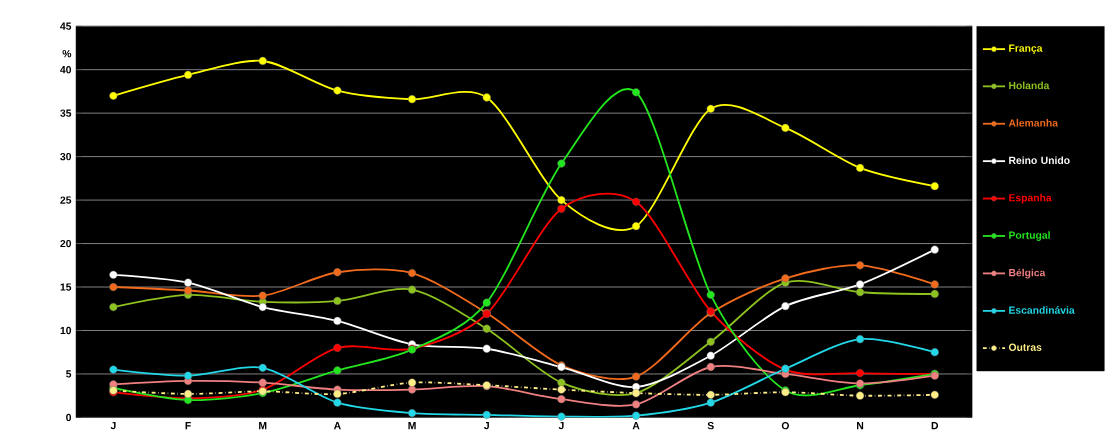 The height and width of the screenshot is (437, 1107). What do you see at coordinates (66, 113) in the screenshot?
I see `y-tick-label: 35` at bounding box center [66, 113].